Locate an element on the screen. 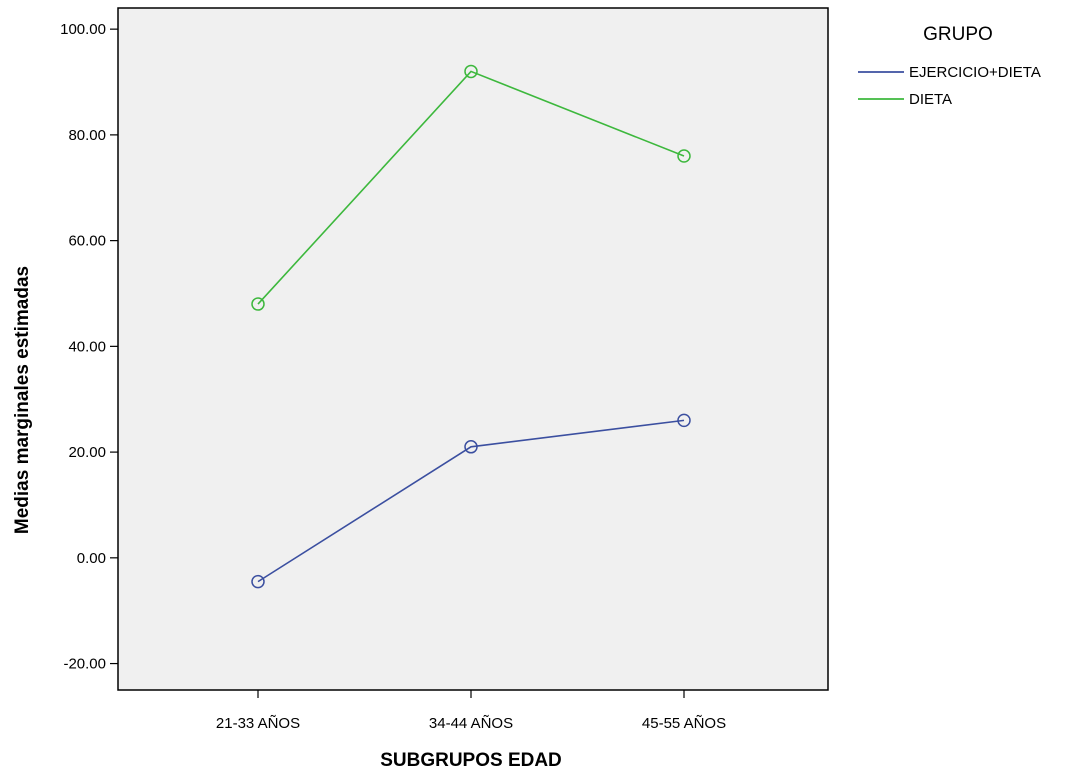 The height and width of the screenshot is (776, 1086). y-tick-label: -20.00 is located at coordinates (84, 664).